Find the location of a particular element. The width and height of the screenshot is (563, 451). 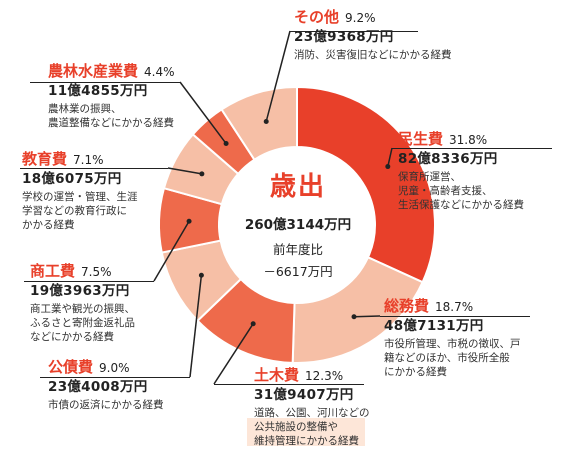

slice-pct: 9.2% is located at coordinates (360, 18).